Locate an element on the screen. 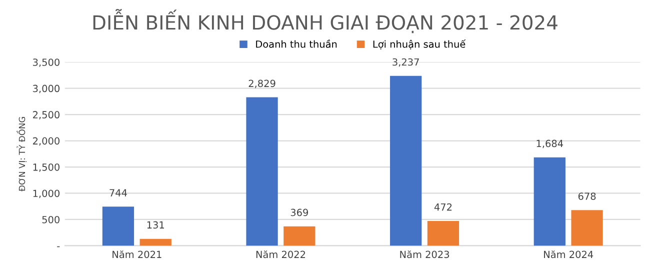 The width and height of the screenshot is (650, 270). data-label: 678 is located at coordinates (587, 196).